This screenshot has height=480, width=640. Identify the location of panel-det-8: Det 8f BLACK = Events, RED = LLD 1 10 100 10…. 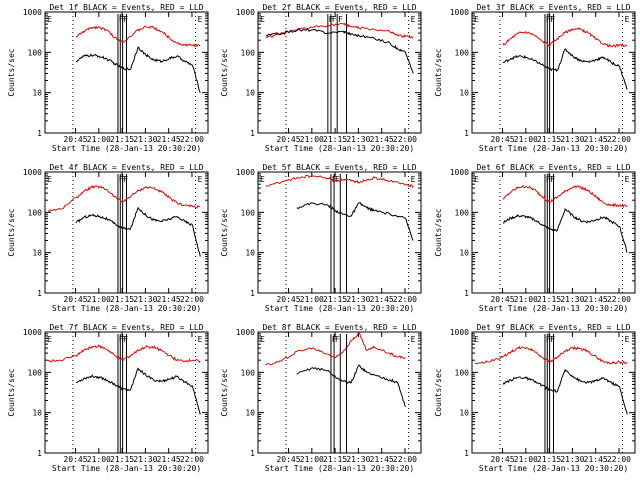
(321, 398).